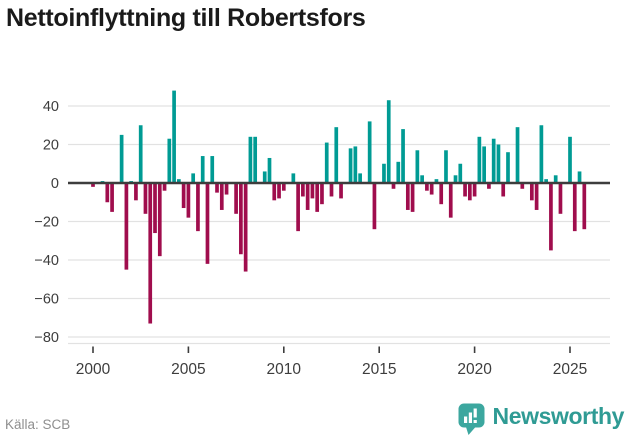 The height and width of the screenshot is (439, 631). Describe the element at coordinates (46, 300) in the screenshot. I see `y-tick-label: −60` at that location.